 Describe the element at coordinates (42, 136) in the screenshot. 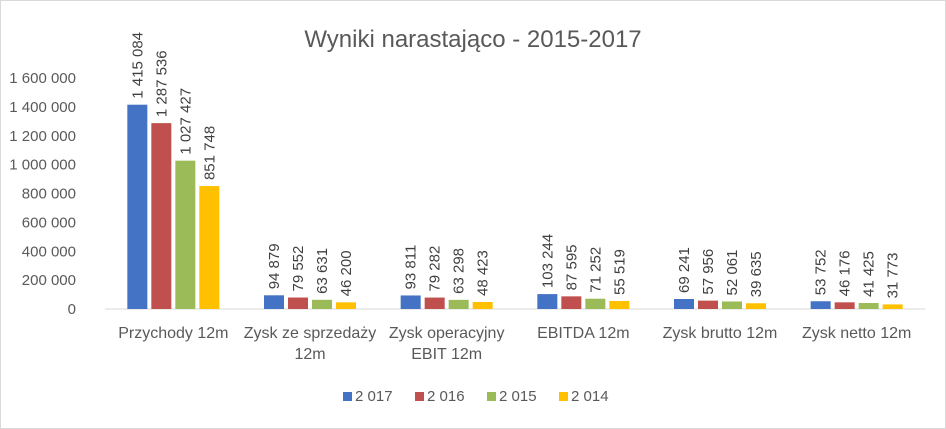

I see `y-tick-label: 1 200 000` at that location.